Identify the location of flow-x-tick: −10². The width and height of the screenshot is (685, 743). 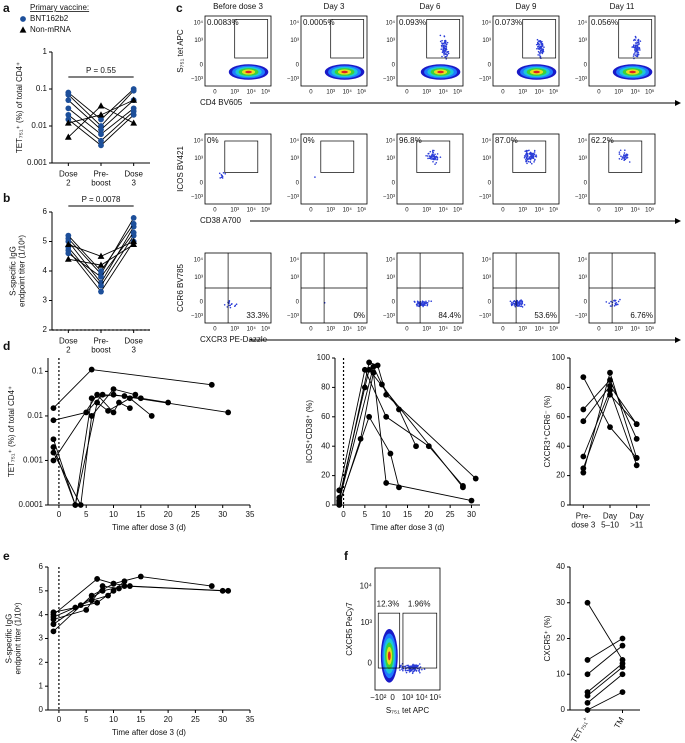
(378, 697).